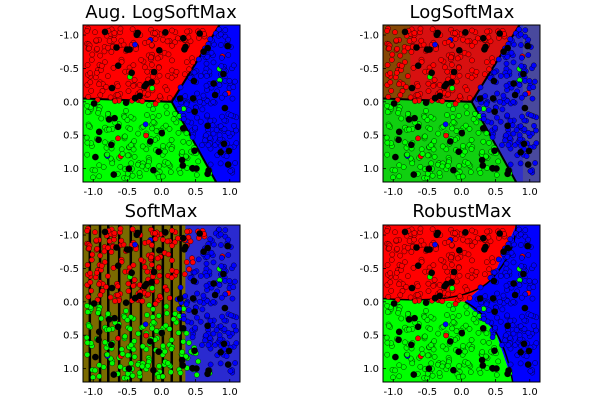  Describe the element at coordinates (71, 336) in the screenshot. I see `y-tick-label: 0.5` at that location.